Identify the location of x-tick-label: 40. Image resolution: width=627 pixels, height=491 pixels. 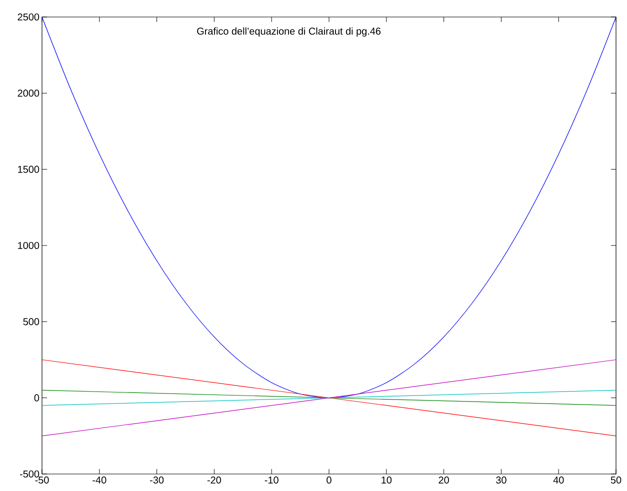
(558, 480).